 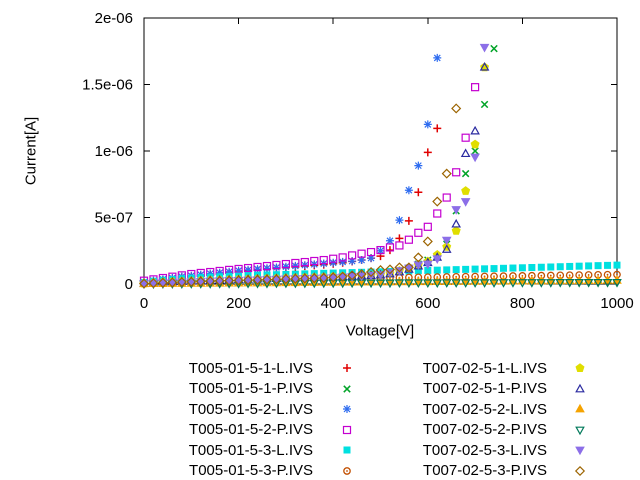 I want to click on x-tick-label: 1000, so click(x=616, y=303).